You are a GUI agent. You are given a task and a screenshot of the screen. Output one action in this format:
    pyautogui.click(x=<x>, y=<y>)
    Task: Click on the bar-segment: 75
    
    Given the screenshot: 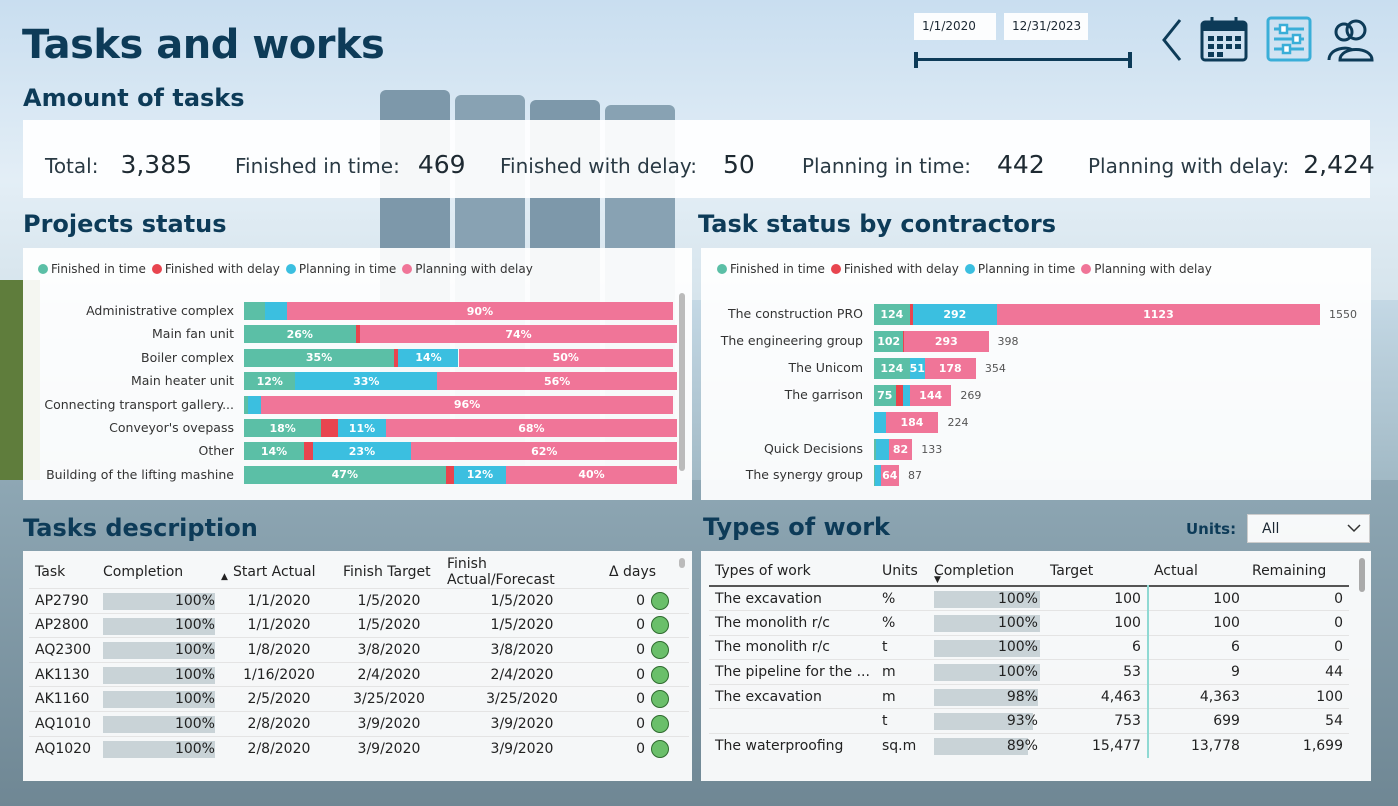 What is the action you would take?
    pyautogui.click(x=885, y=395)
    